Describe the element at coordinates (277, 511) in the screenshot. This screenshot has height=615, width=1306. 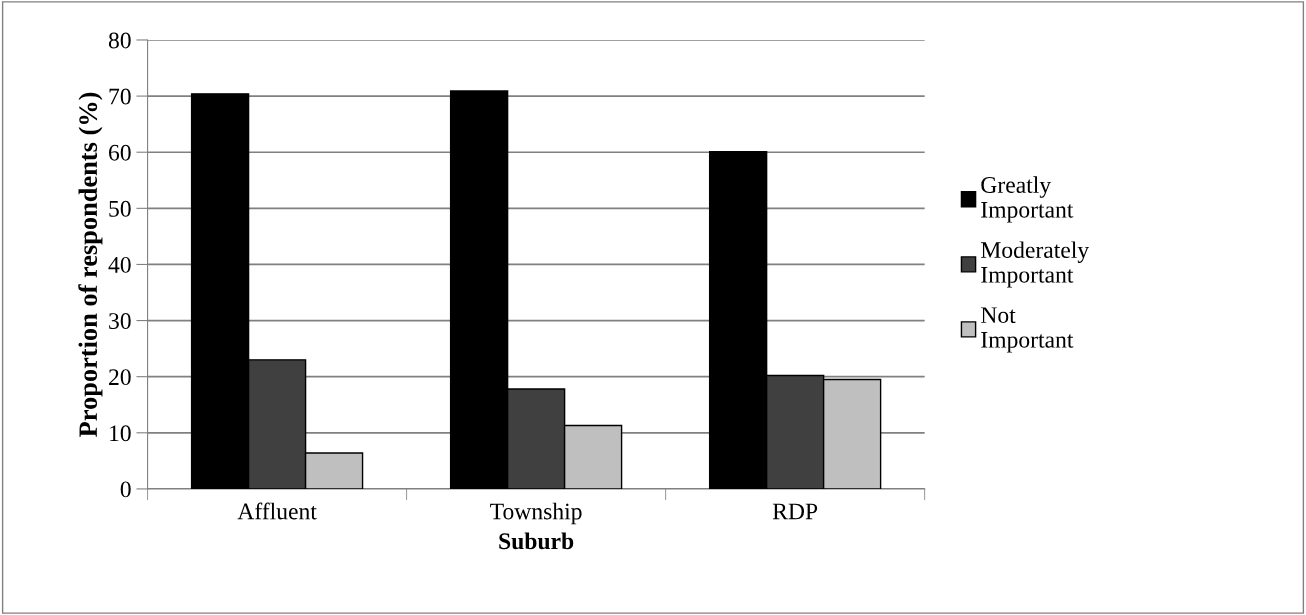
I see `x-tick-label: Affluent` at that location.